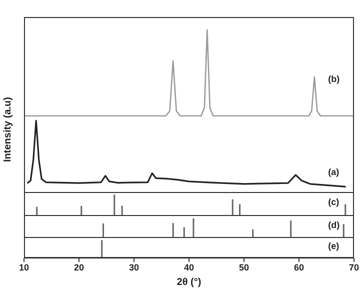 The image size is (360, 298). Describe the element at coordinates (189, 282) in the screenshot. I see `x-axis-title: 2θ (°)` at that location.